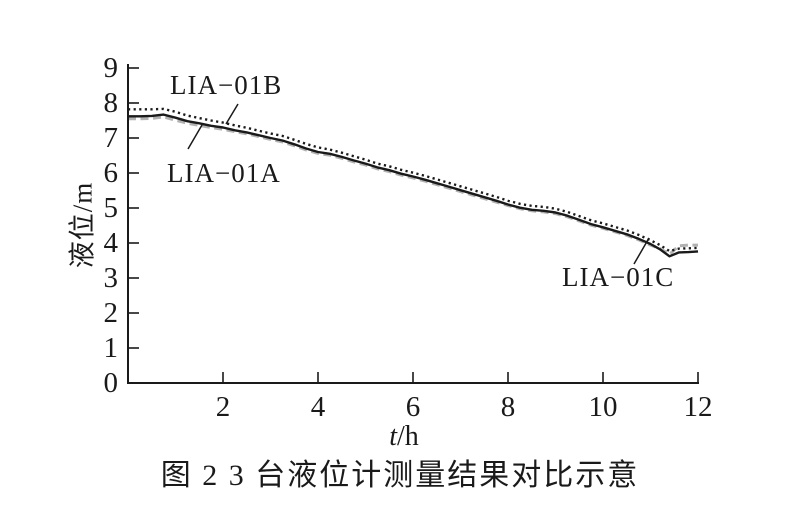 Image resolution: width=800 pixels, height=530 pixels. What do you see at coordinates (408, 436) in the screenshot?
I see `x-axis-unit: /h` at bounding box center [408, 436].